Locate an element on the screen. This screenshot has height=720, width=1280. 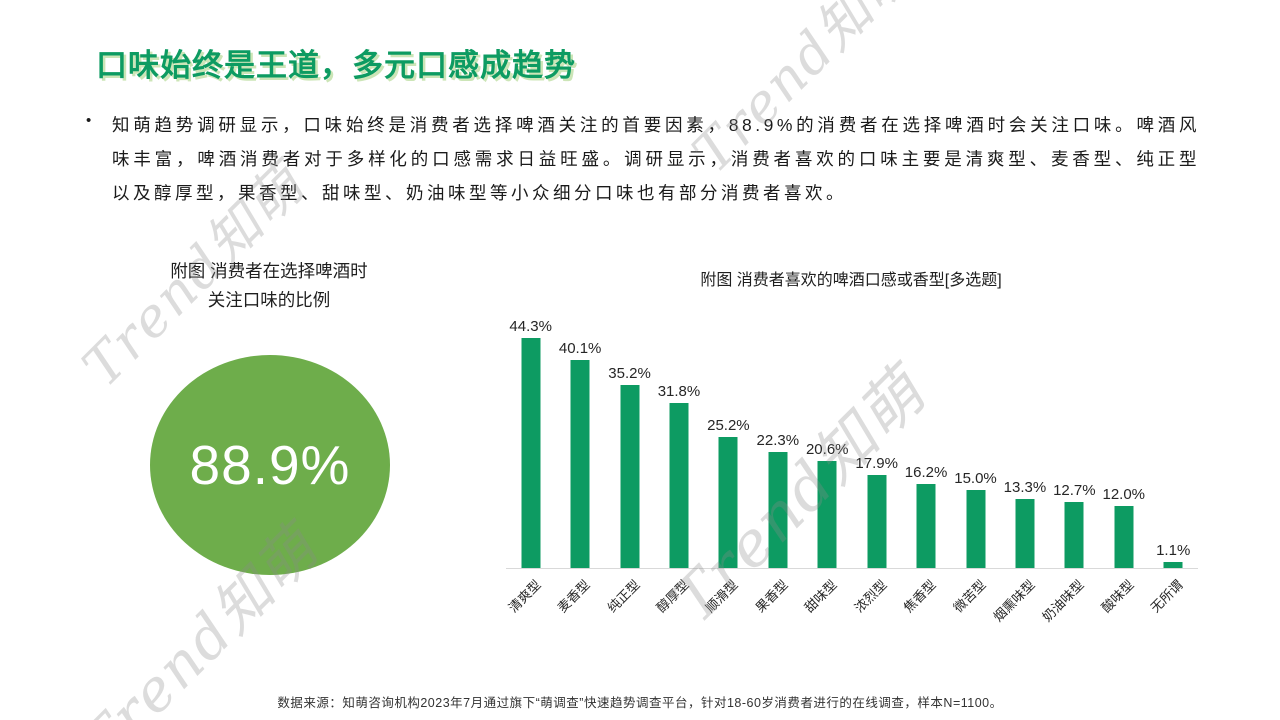
bar-column-5: 25.2% 顺滑型 is located at coordinates (728, 457).